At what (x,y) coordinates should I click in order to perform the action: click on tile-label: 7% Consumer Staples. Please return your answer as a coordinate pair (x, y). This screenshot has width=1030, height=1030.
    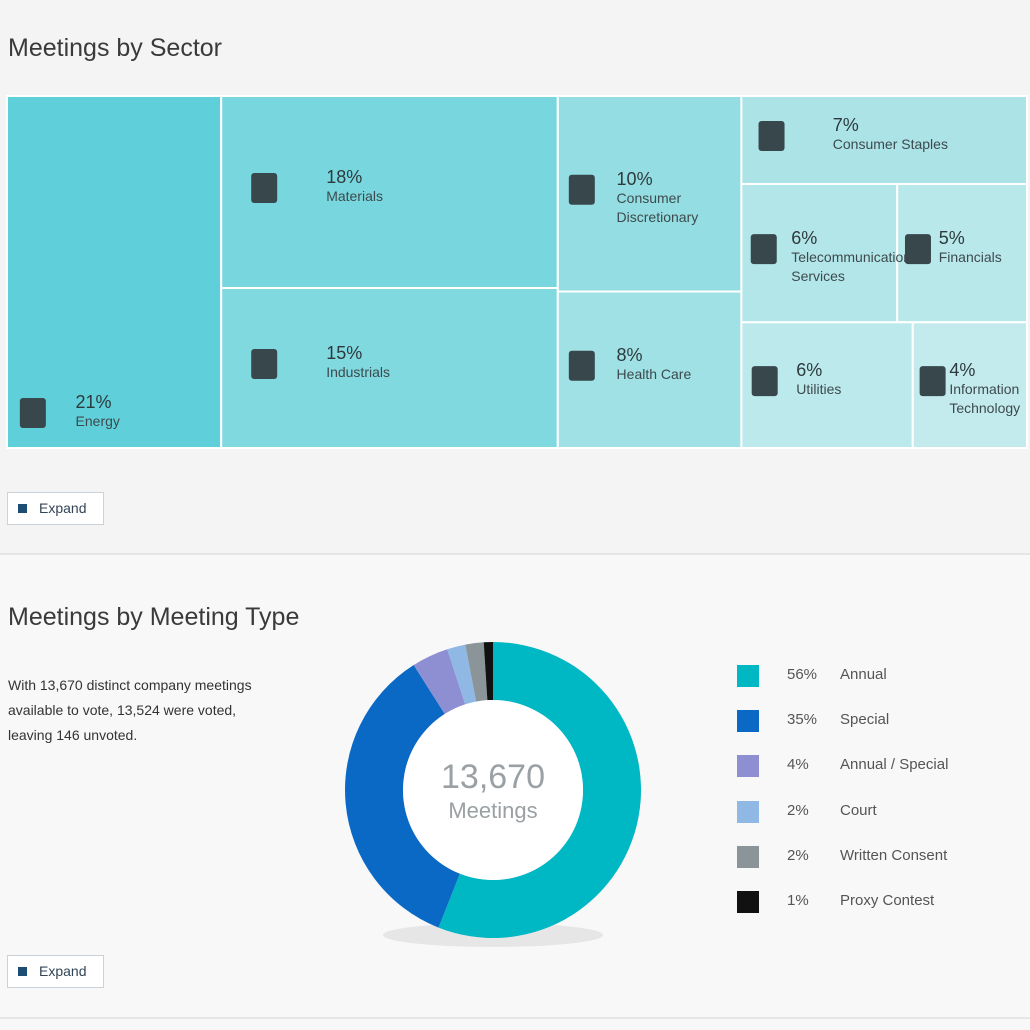
    Looking at the image, I should click on (928, 135).